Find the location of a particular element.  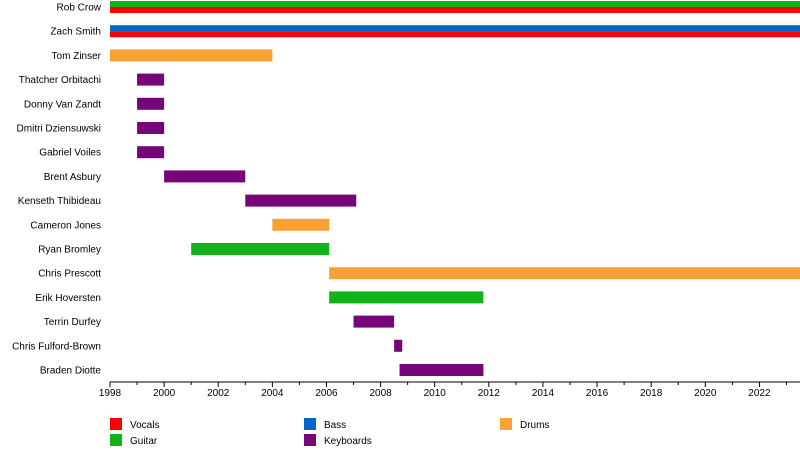

x-tick-label-2020: 2020 is located at coordinates (705, 393).